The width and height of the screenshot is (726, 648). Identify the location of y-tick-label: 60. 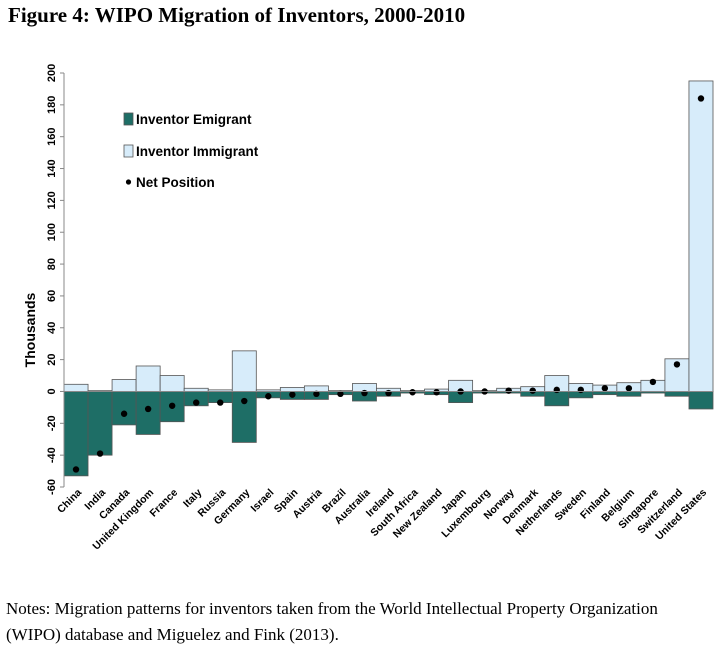
(52, 296).